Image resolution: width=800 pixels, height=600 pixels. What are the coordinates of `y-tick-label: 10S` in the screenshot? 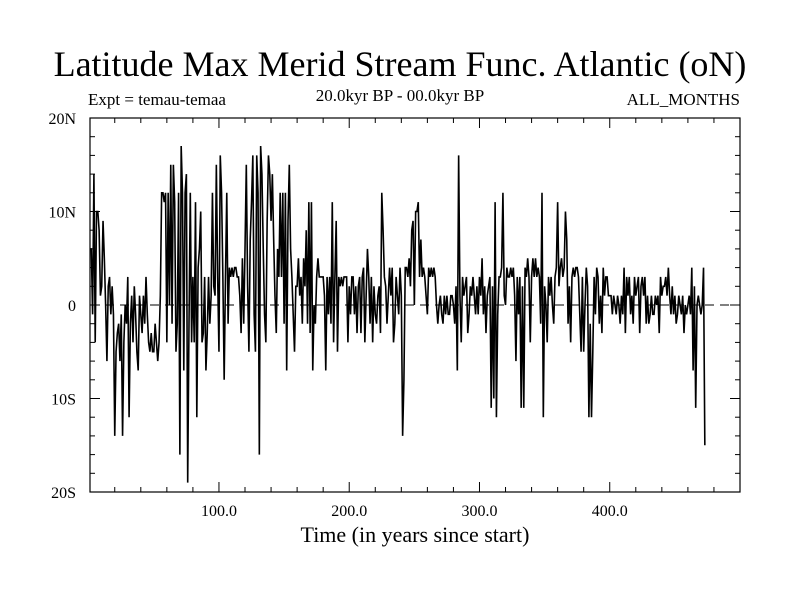 It's located at (63, 400).